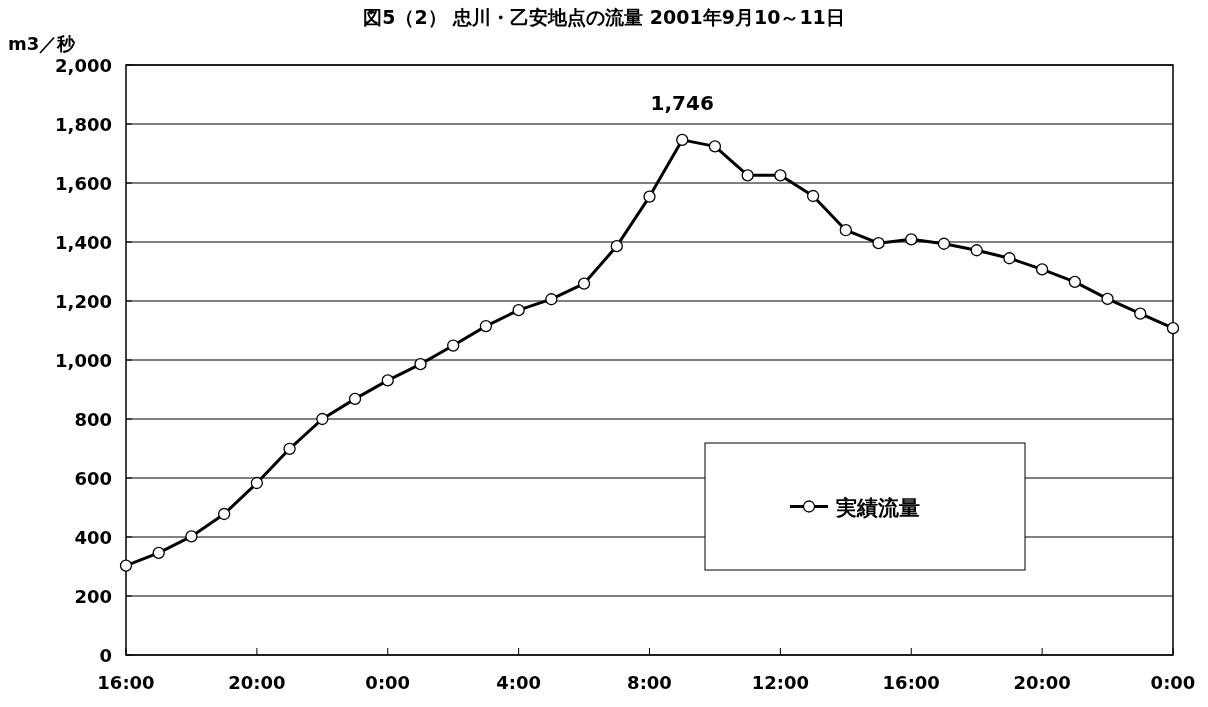 The width and height of the screenshot is (1208, 707). I want to click on y-tick-label: 0, so click(105, 655).